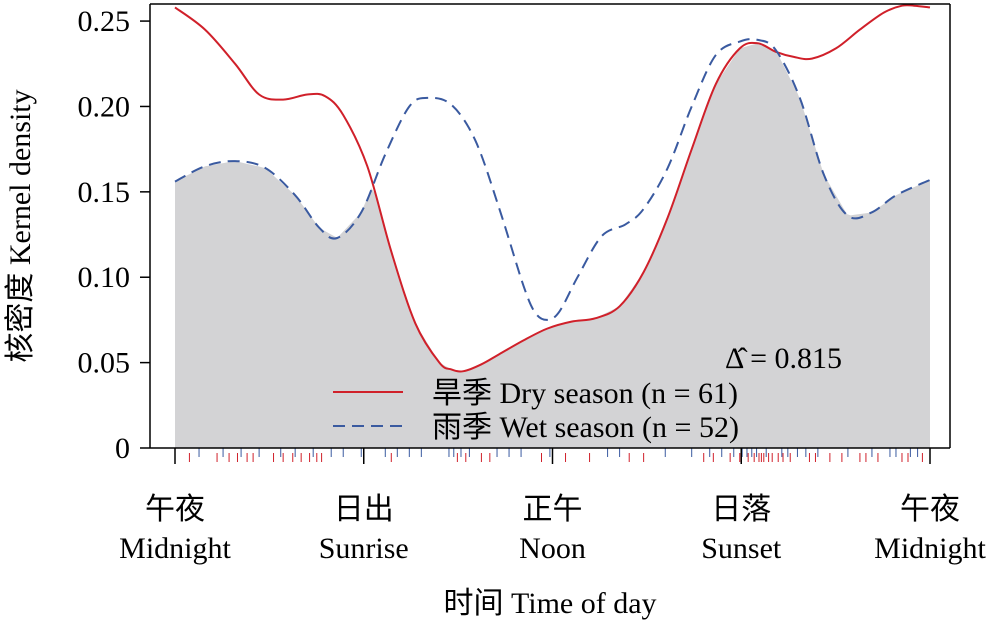 The height and width of the screenshot is (621, 1000). I want to click on y-tick-label: 0.20, so click(104, 106).